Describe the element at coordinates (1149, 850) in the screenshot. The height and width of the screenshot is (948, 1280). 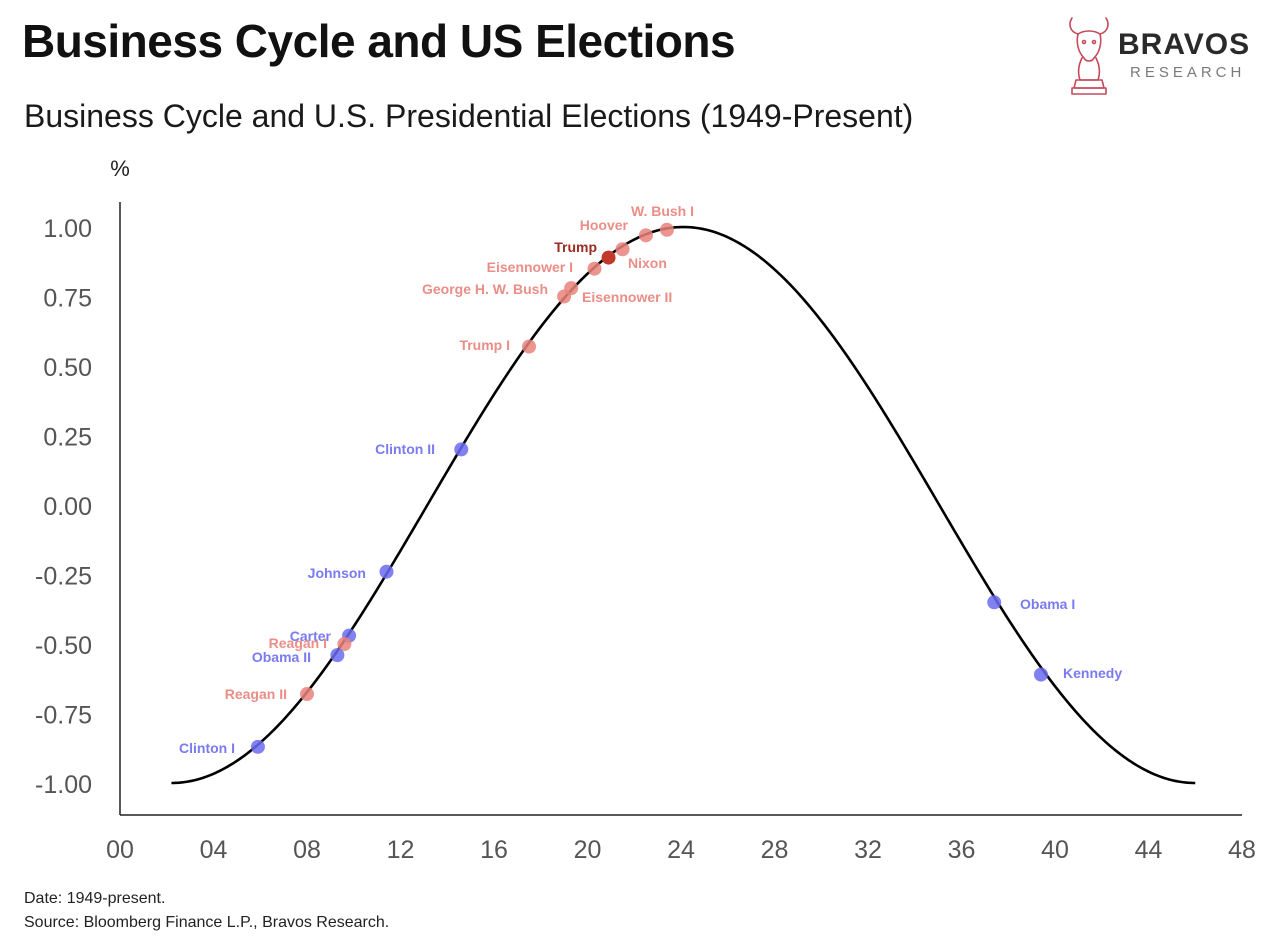
I see `x-tick-label: 44` at that location.